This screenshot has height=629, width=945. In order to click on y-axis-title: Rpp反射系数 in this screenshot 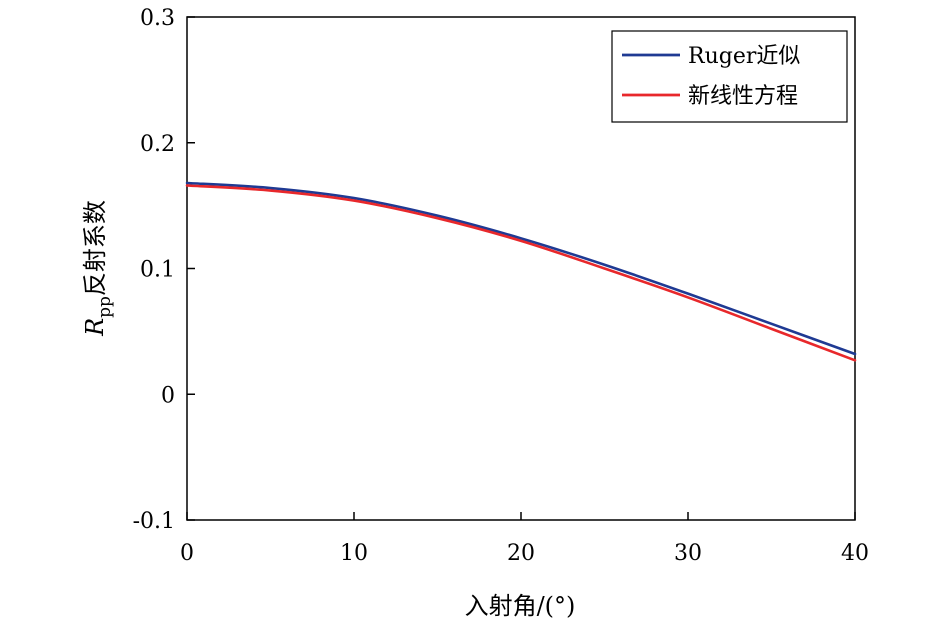, I will do `click(98, 268)`.